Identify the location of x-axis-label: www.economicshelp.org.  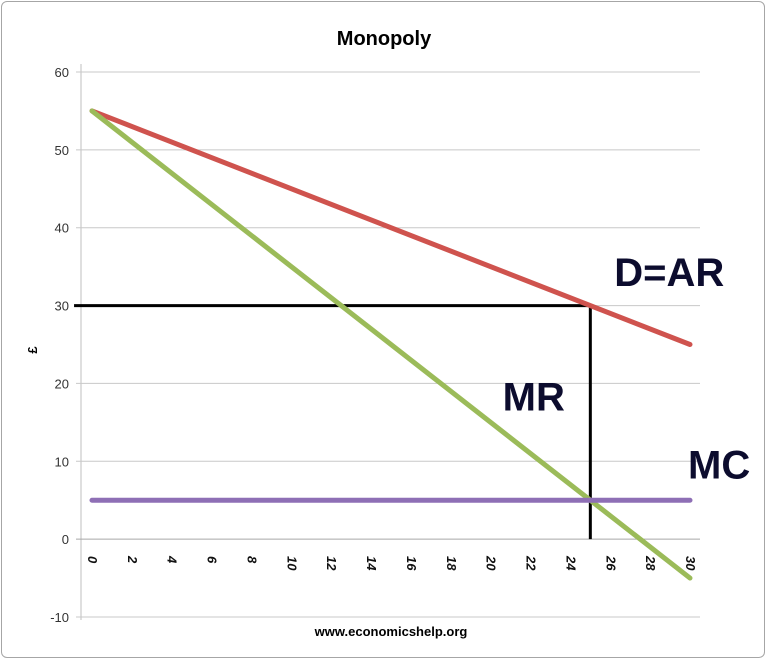
(391, 631).